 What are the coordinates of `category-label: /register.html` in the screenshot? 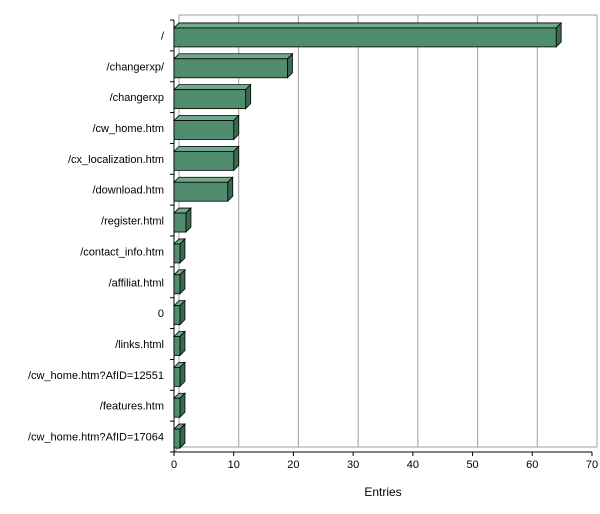 It's located at (132, 222).